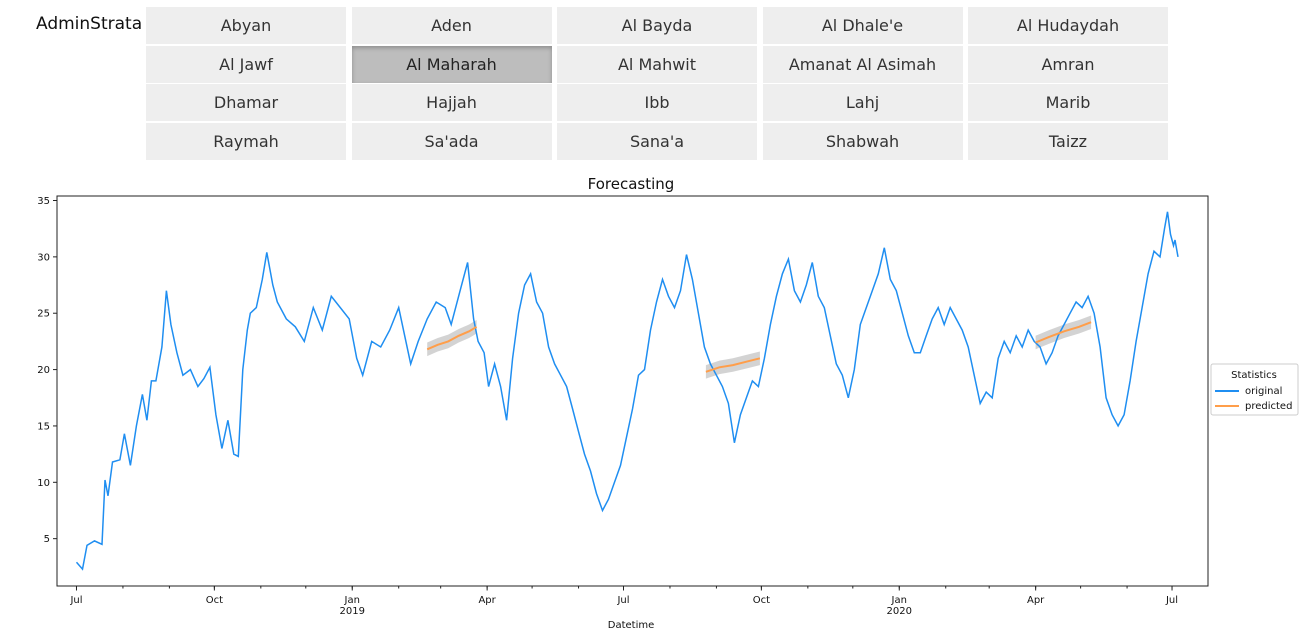 The height and width of the screenshot is (639, 1316). I want to click on toggle-button-al-mahwit: Al Mahwit, so click(657, 64).